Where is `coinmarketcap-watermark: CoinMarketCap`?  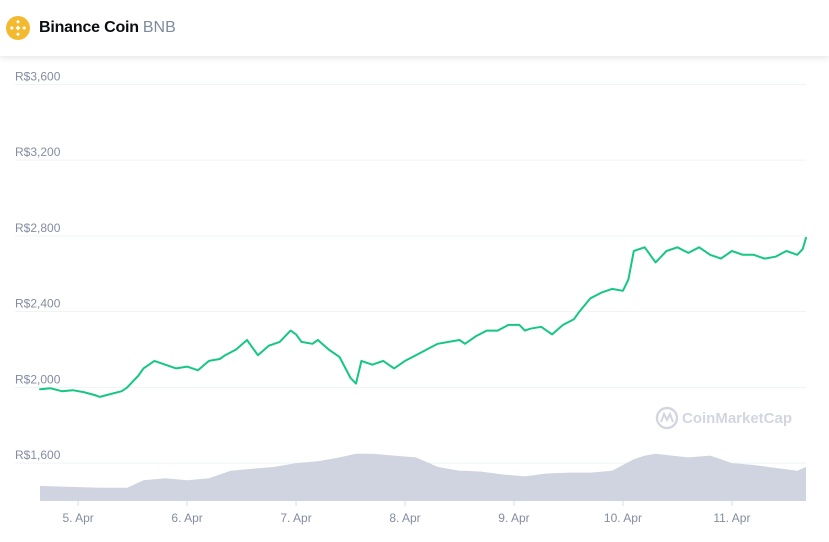 coinmarketcap-watermark: CoinMarketCap is located at coordinates (723, 418).